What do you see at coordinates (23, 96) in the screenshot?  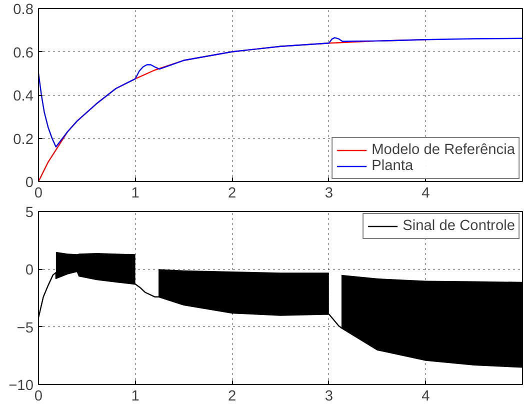 I see `y-tick-label: 0.4` at bounding box center [23, 96].